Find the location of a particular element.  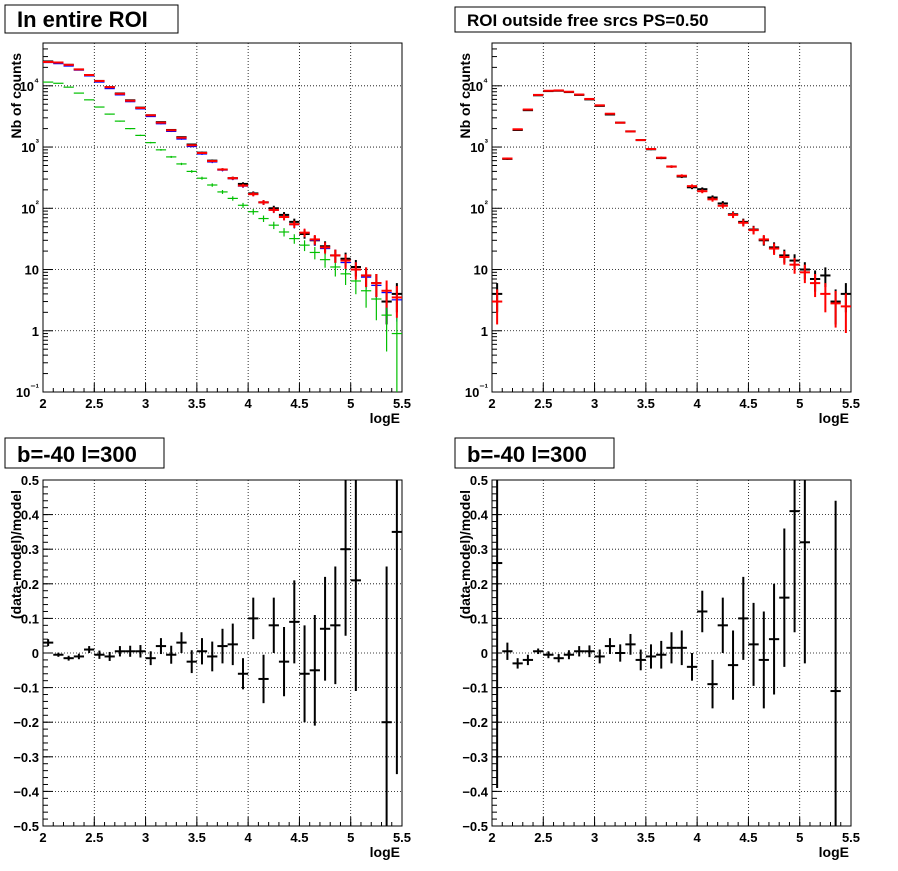

chart-title: ROI outside free srcs PS=0.50 is located at coordinates (587, 20).